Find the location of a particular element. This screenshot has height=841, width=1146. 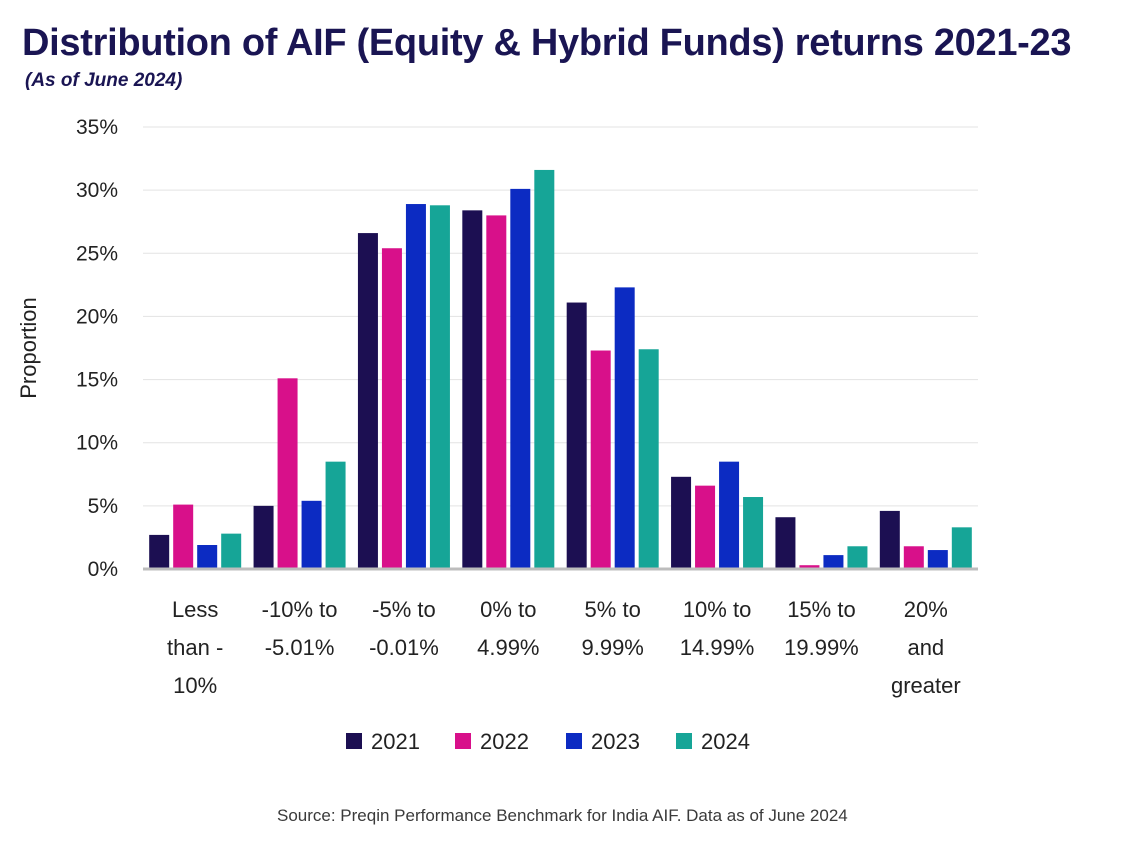

category-label-line: -10% to is located at coordinates (300, 609).